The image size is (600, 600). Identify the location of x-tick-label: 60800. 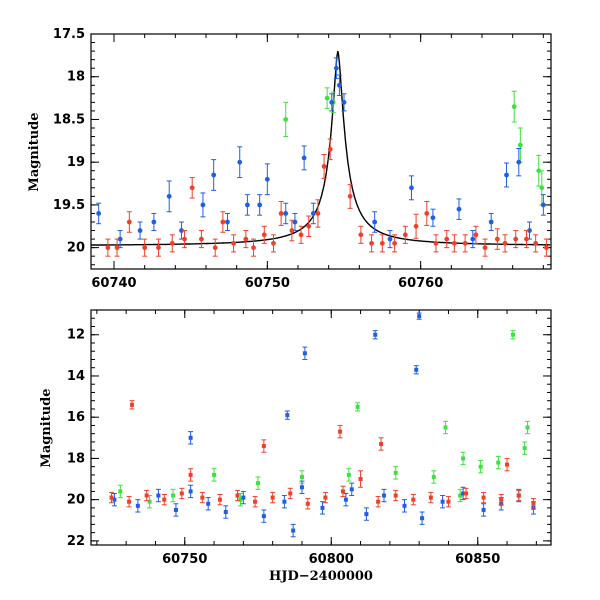
(331, 559).